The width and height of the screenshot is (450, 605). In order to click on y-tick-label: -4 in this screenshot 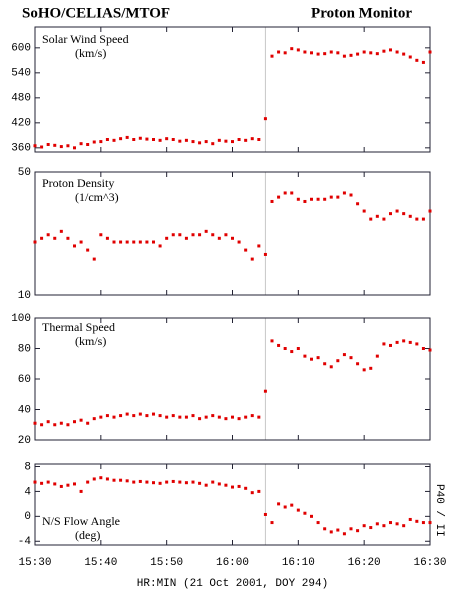, I will do `click(25, 542)`.